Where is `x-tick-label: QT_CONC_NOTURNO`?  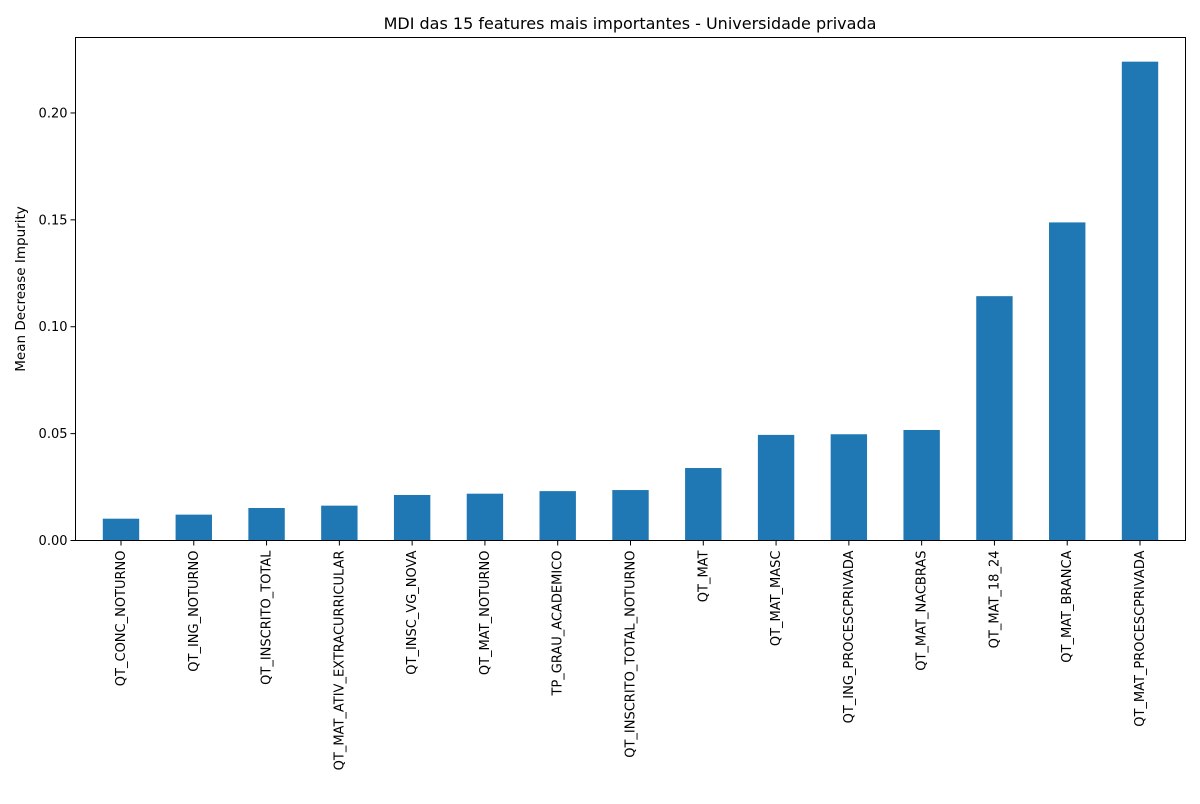
x-tick-label: QT_CONC_NOTURNO is located at coordinates (121, 619).